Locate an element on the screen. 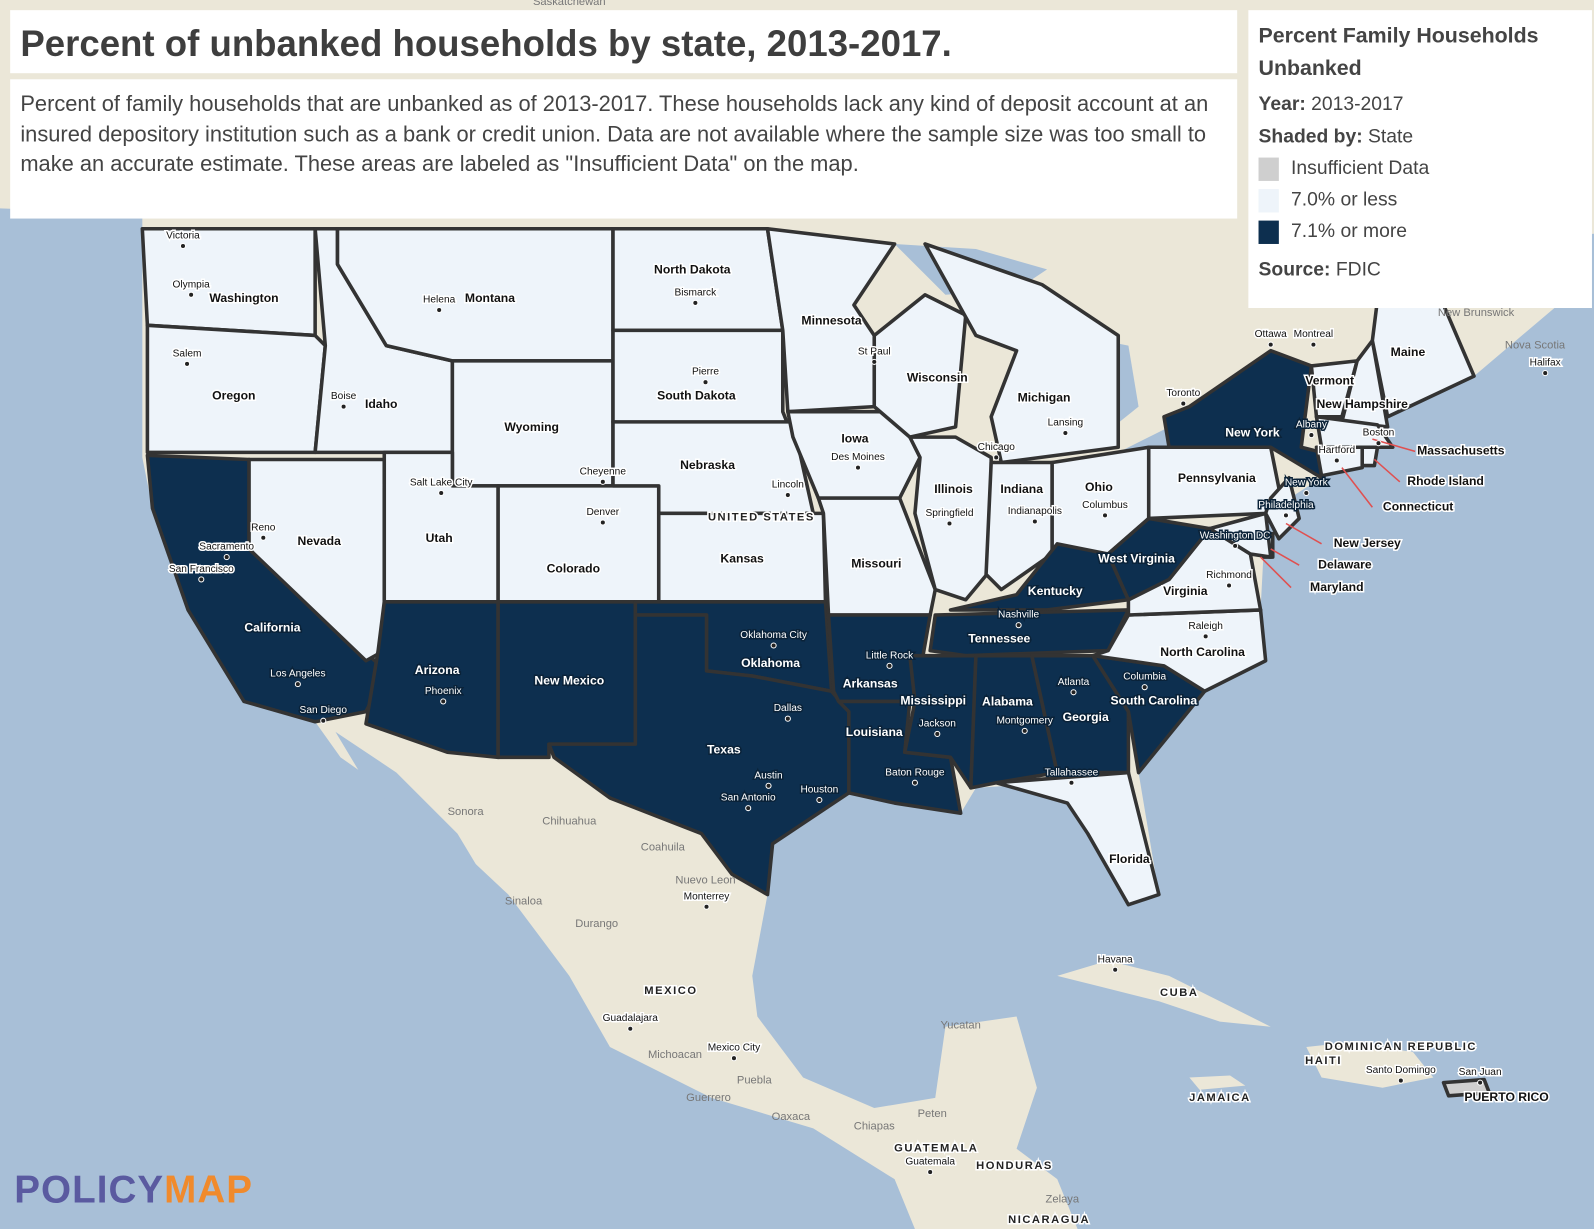 Image resolution: width=1594 pixels, height=1229 pixels. legend-item: Insufficient Data is located at coordinates (1420, 169).